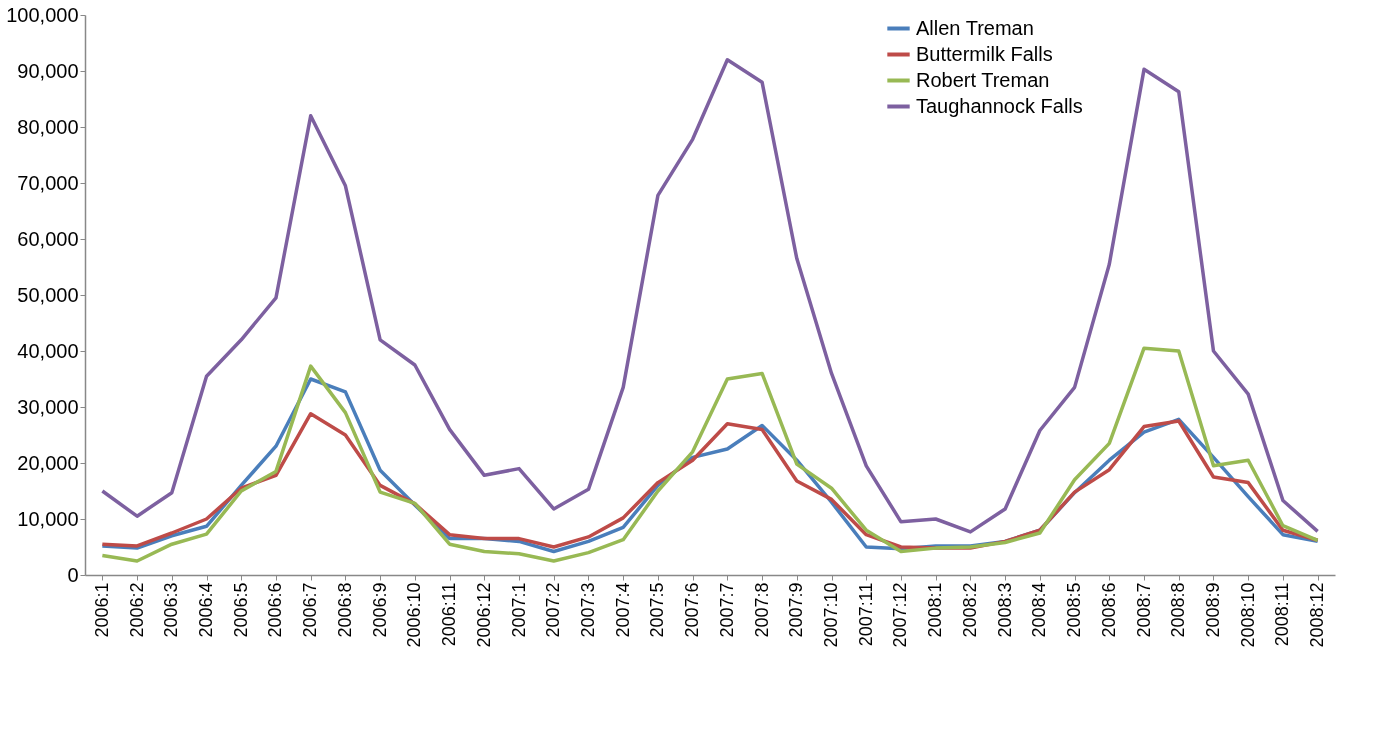  What do you see at coordinates (101, 610) in the screenshot?
I see `x-tick-label: 2006:1` at bounding box center [101, 610].